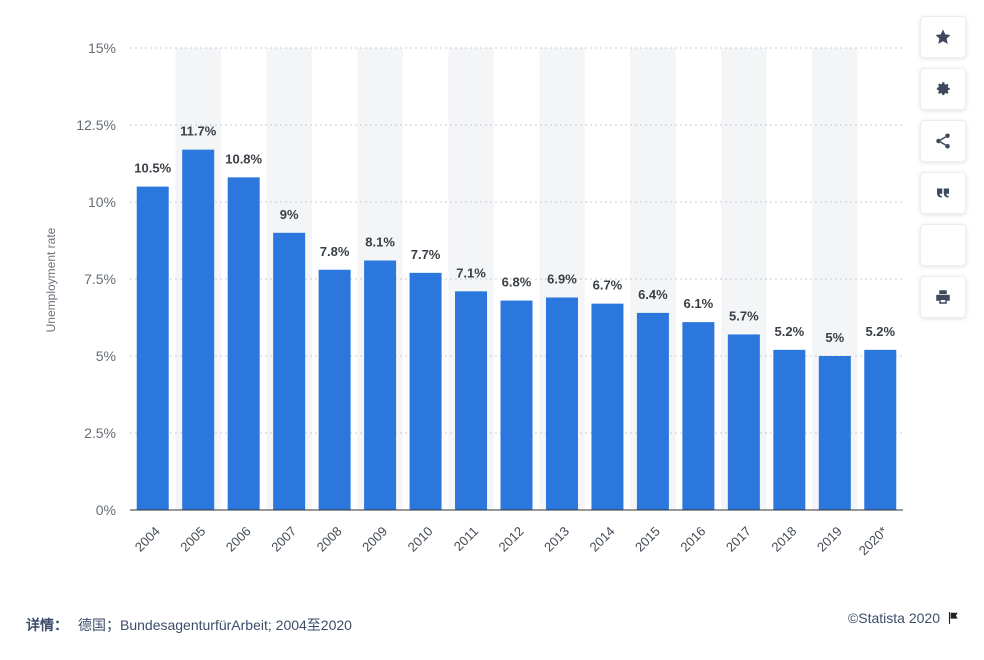  What do you see at coordinates (335, 251) in the screenshot?
I see `data-label: 7.8%` at bounding box center [335, 251].